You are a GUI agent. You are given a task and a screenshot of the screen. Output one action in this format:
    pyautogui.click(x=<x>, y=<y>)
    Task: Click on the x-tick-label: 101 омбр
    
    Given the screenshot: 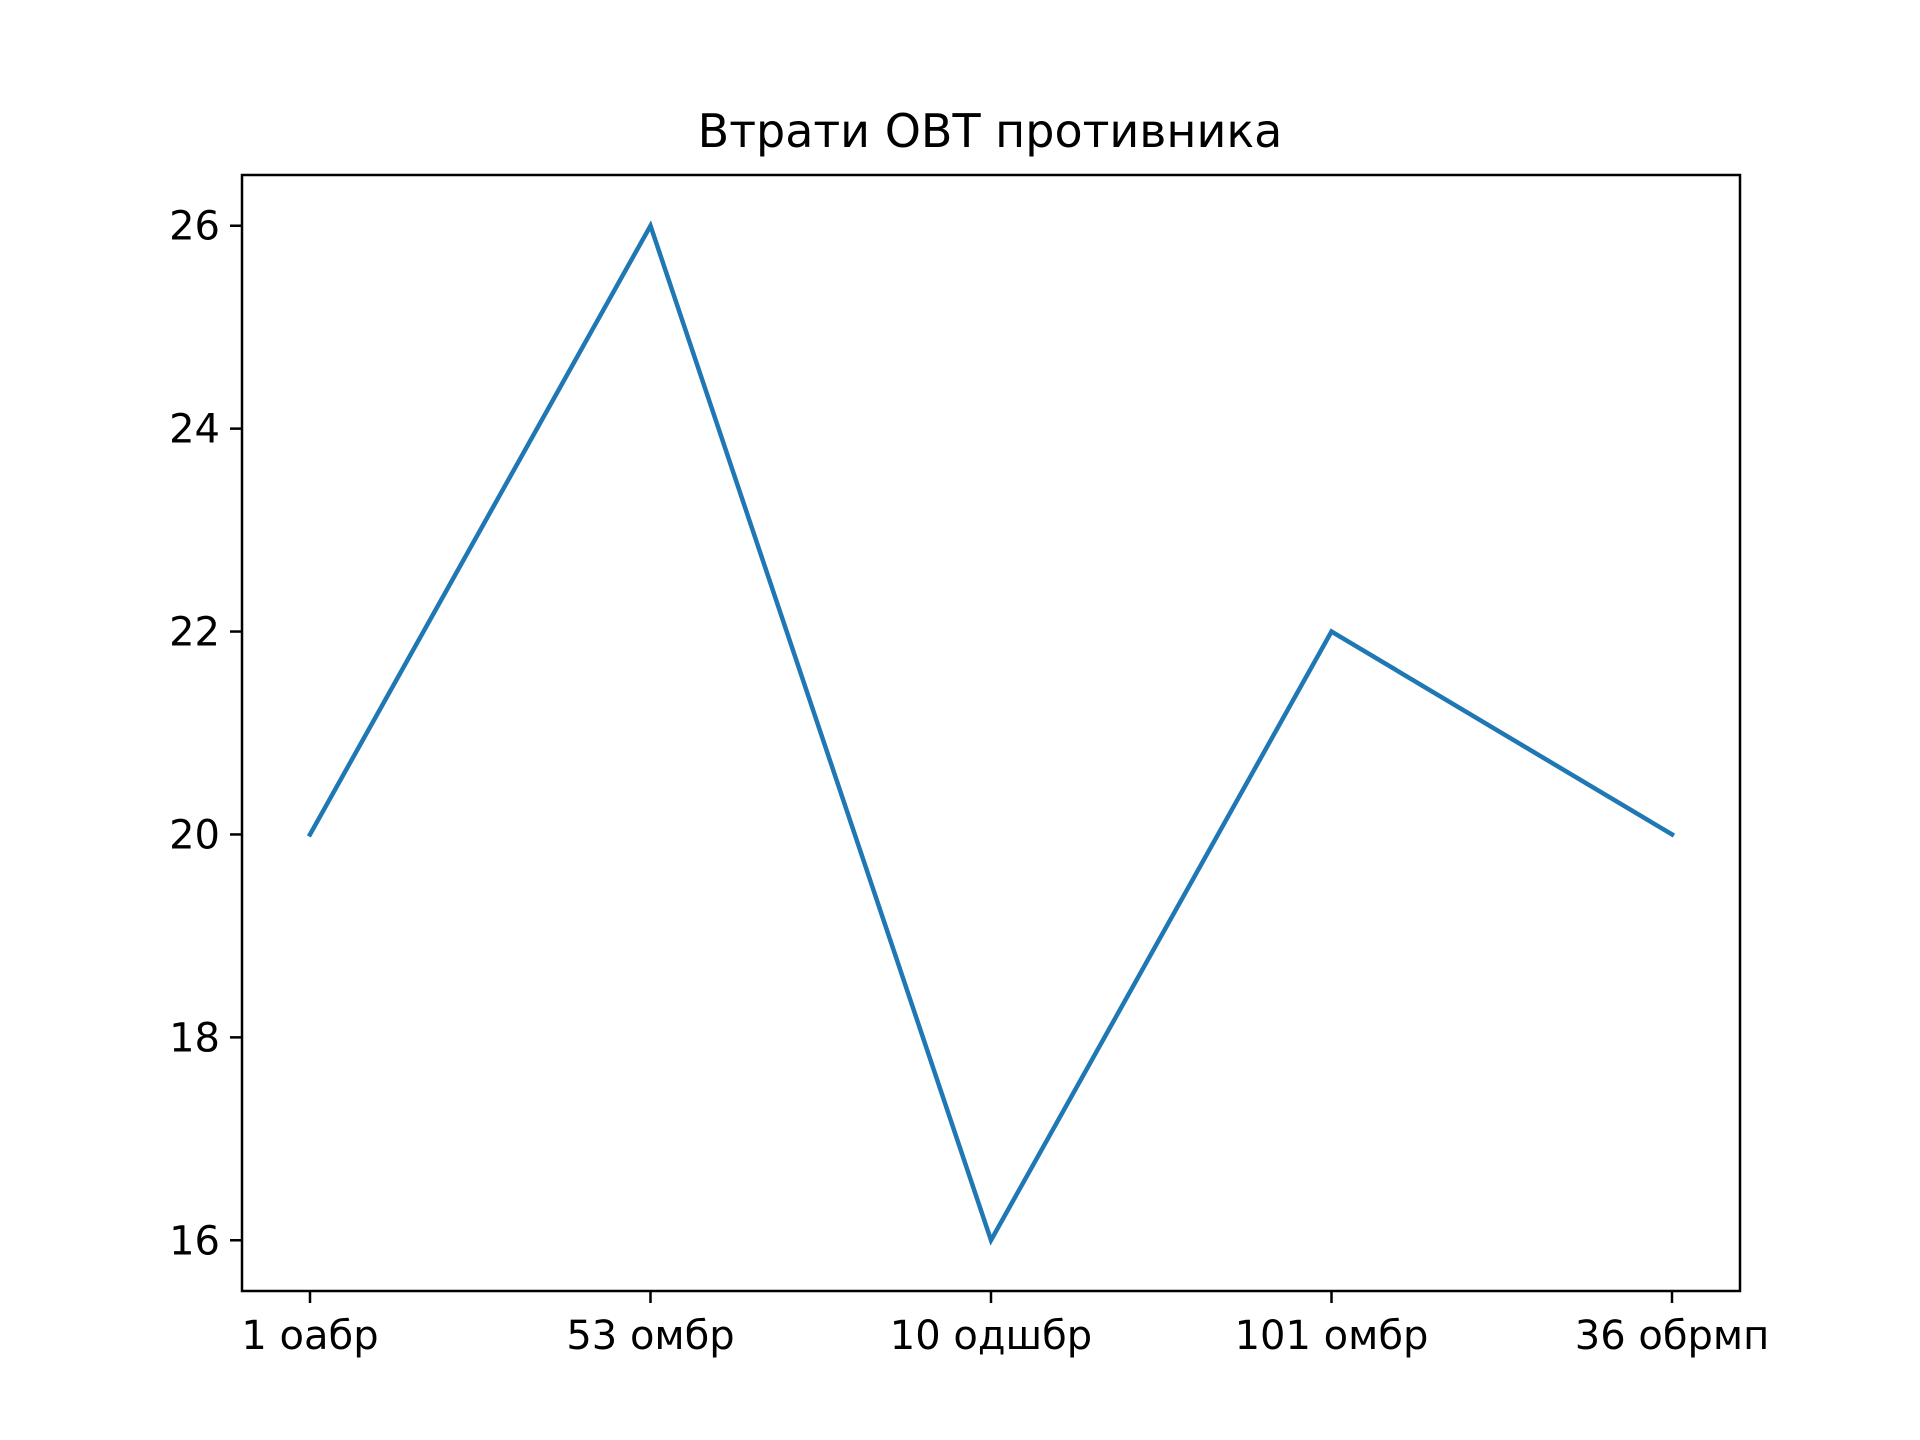 What is the action you would take?
    pyautogui.click(x=1332, y=1336)
    